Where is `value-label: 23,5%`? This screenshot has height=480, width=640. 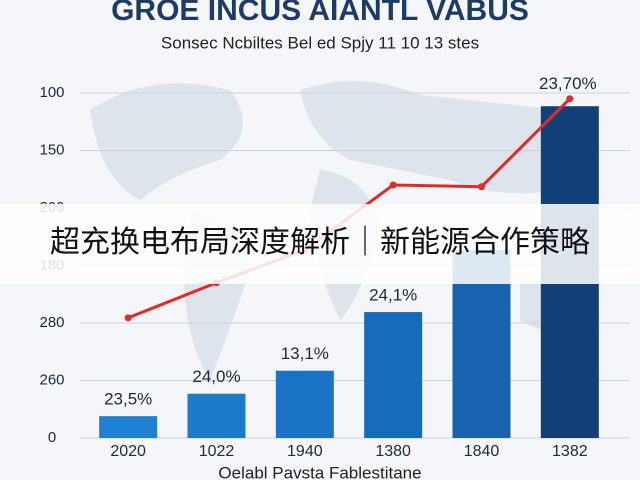 value-label: 23,5% is located at coordinates (128, 399).